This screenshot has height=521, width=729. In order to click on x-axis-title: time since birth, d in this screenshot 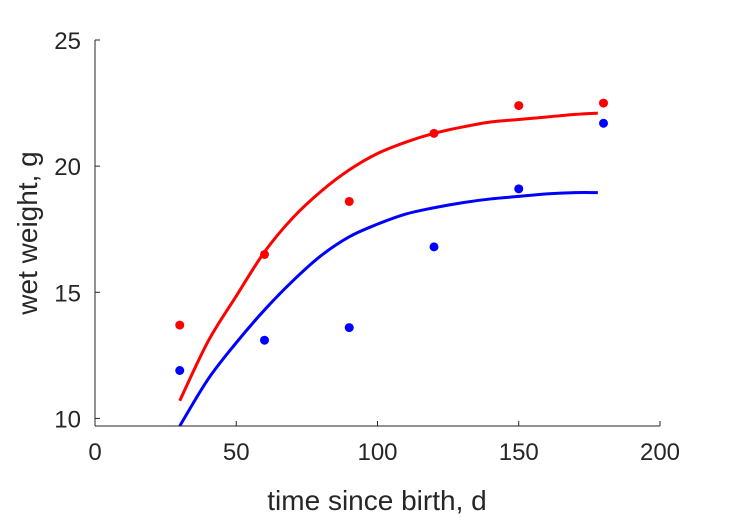, I will do `click(376, 500)`.